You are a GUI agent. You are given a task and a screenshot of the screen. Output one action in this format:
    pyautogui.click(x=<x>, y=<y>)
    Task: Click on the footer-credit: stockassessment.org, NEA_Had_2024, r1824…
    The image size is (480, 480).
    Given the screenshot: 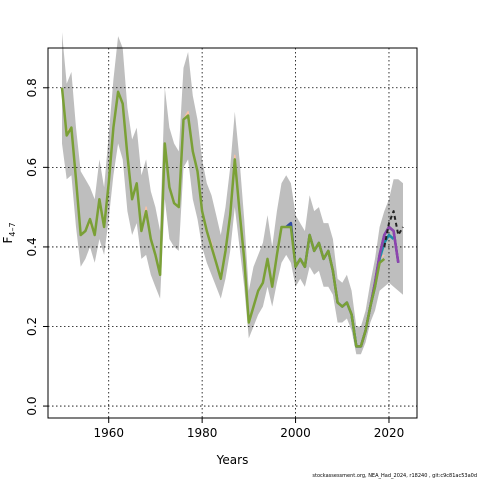 What is the action you would take?
    pyautogui.click(x=394, y=476)
    